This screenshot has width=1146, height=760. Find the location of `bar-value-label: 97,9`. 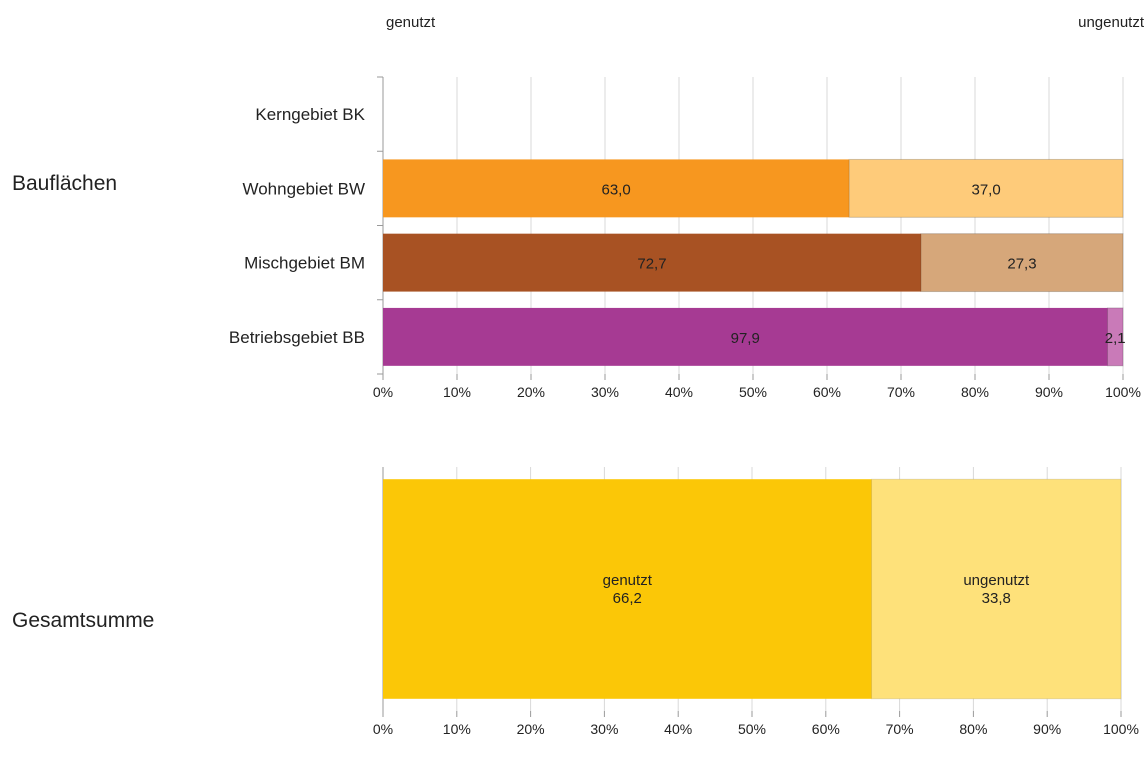

bar-value-label: 97,9 is located at coordinates (745, 338).